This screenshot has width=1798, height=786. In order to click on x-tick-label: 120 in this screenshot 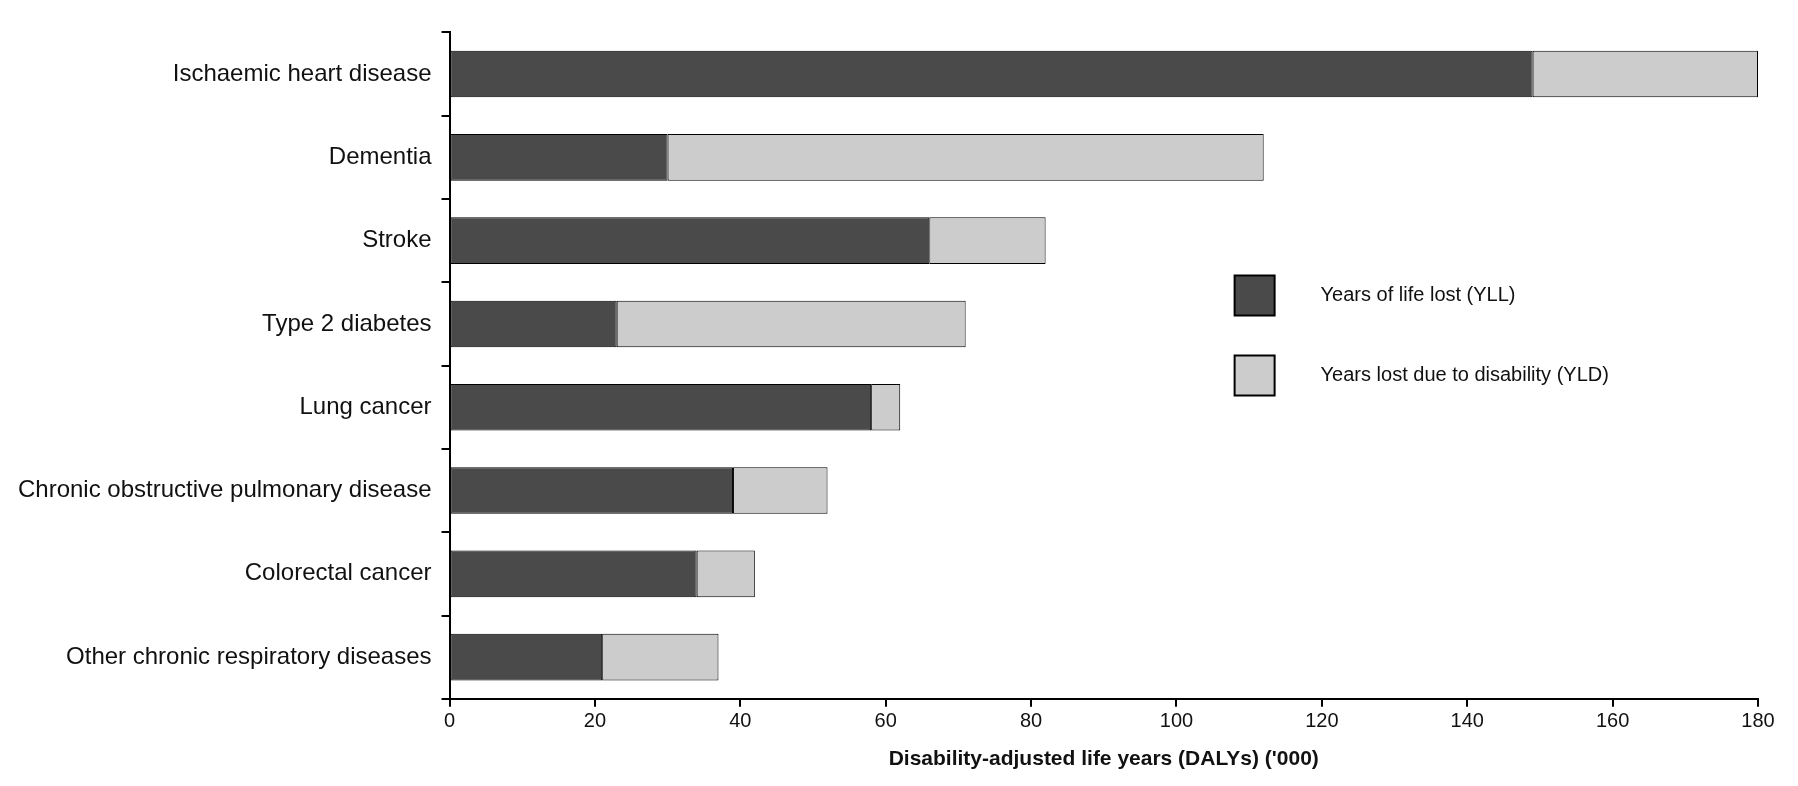, I will do `click(1322, 720)`.